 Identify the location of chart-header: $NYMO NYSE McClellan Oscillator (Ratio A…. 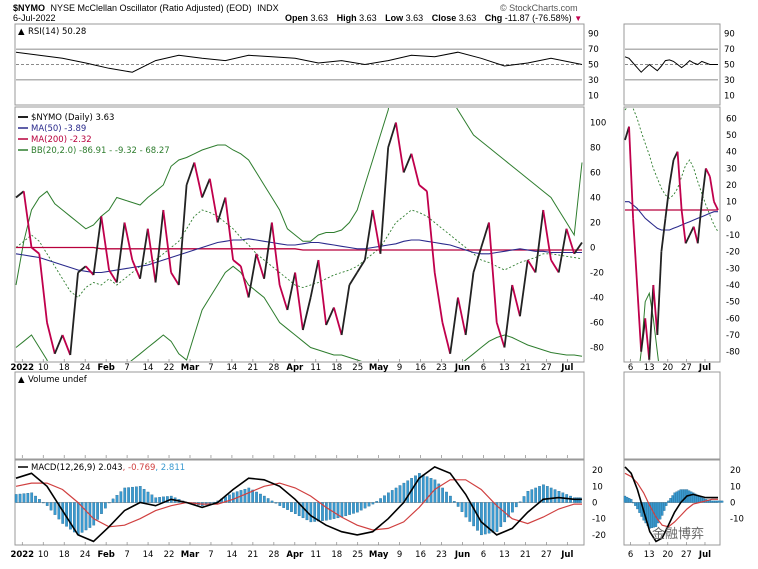
(146, 8).